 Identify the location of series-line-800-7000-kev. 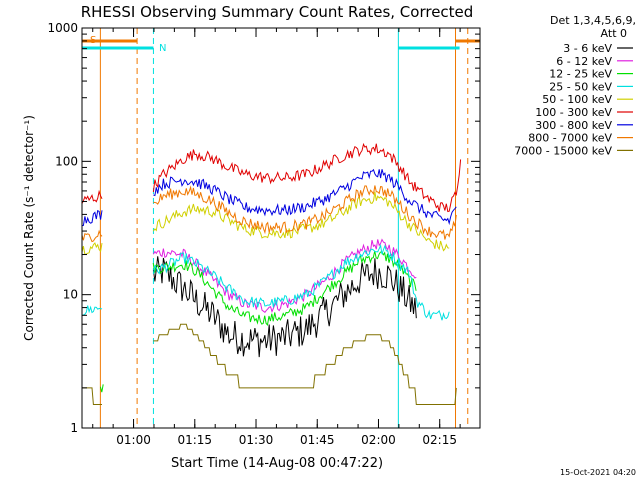
(269, 214).